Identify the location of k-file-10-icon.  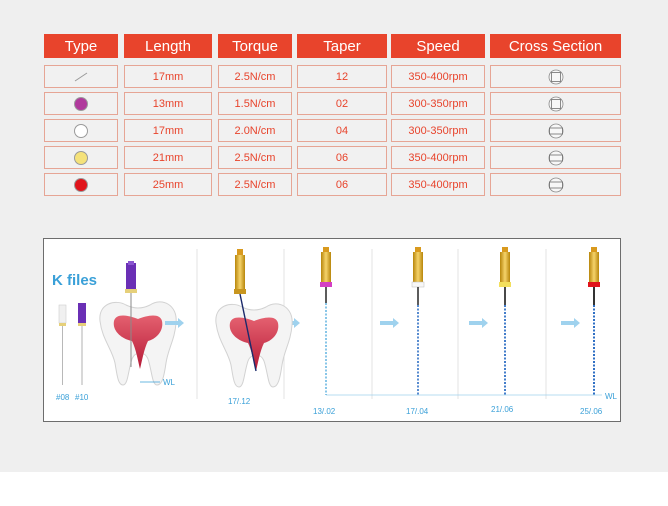
(82, 344).